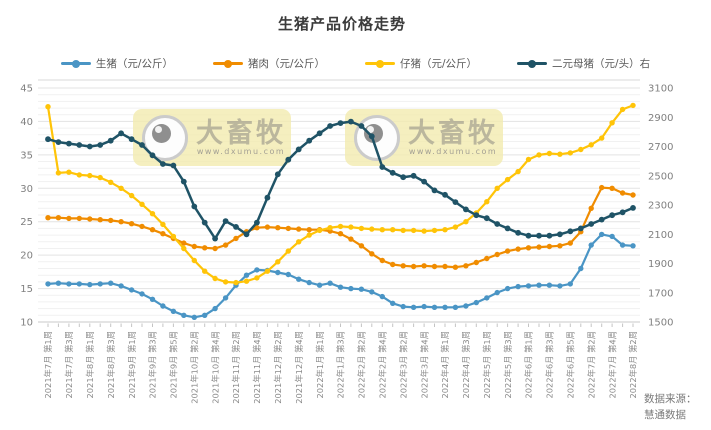  What do you see at coordinates (340, 325) in the screenshot?
I see `x-axis-ticks` at bounding box center [340, 325].